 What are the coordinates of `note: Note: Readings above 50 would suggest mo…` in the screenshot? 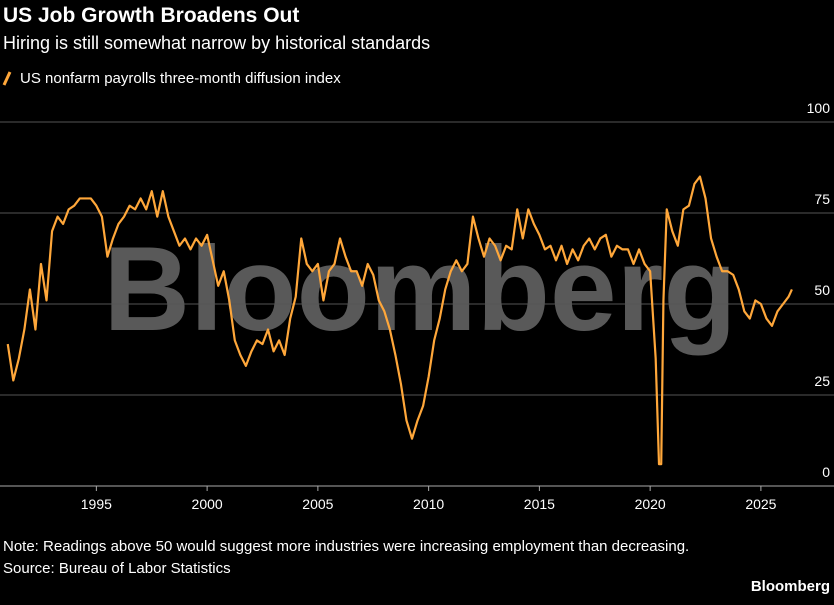 It's located at (346, 546).